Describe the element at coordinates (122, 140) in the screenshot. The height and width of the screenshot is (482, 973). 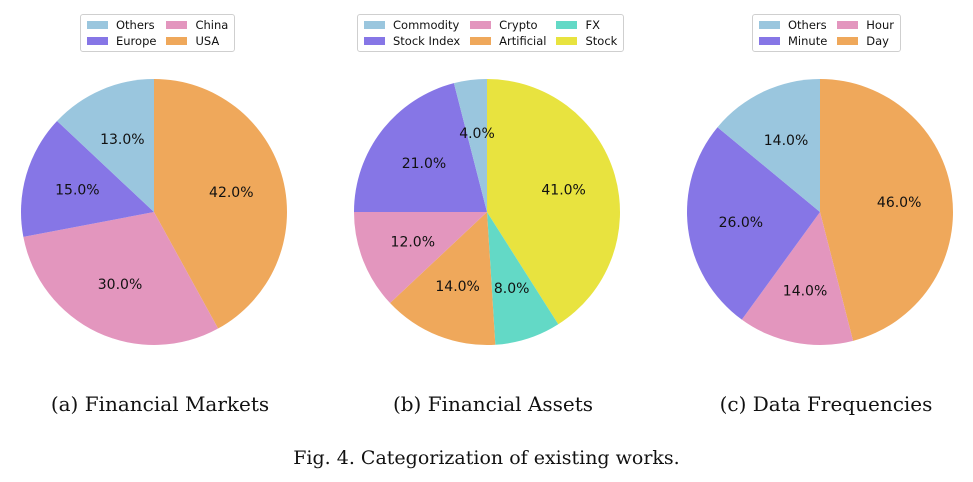
I see `slice-percent-label: 13.0%` at that location.